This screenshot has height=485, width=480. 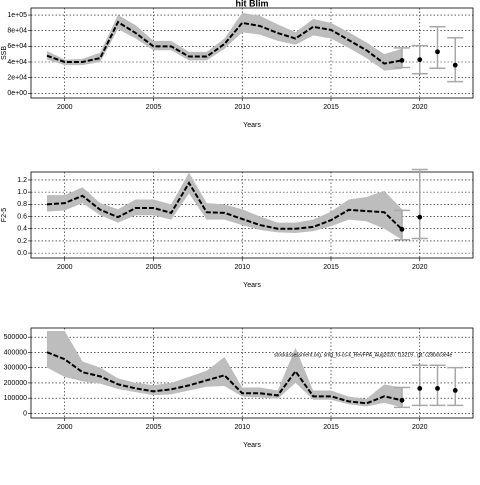 What do you see at coordinates (15, 398) in the screenshot?
I see `y-tick-label: 100000` at bounding box center [15, 398].